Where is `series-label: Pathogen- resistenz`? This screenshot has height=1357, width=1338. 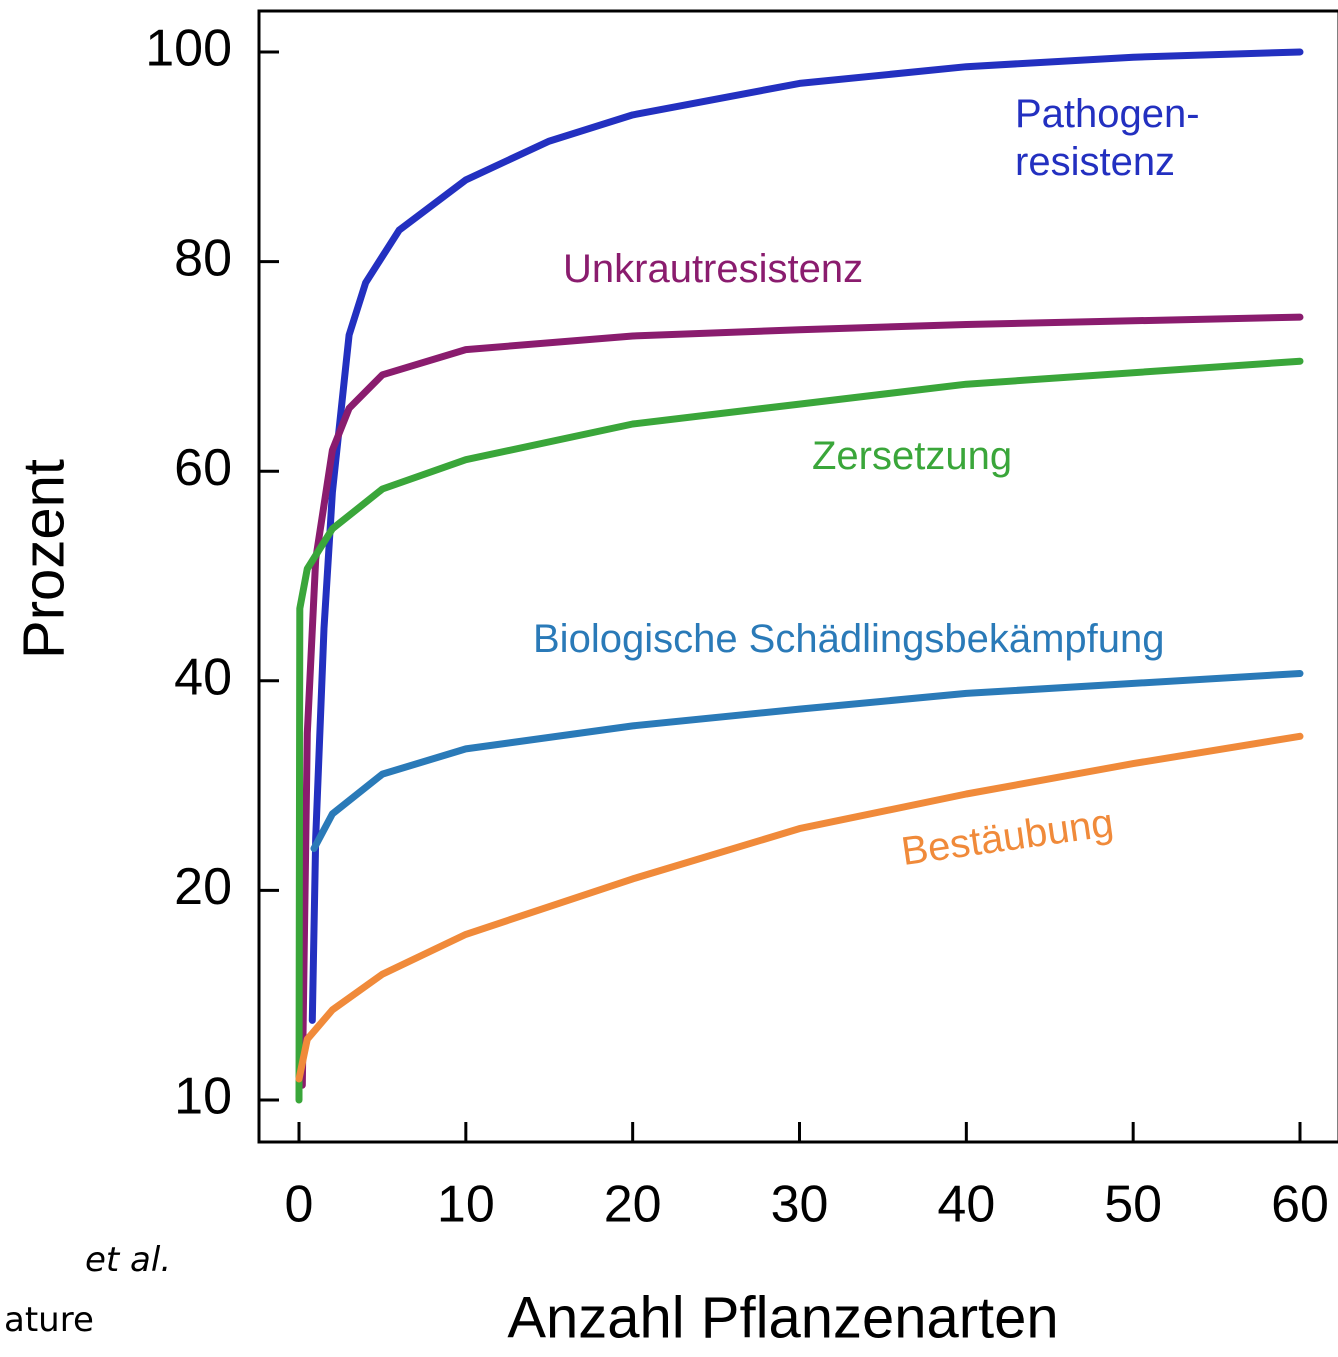 series-label: Pathogen- resistenz is located at coordinates (1107, 138).